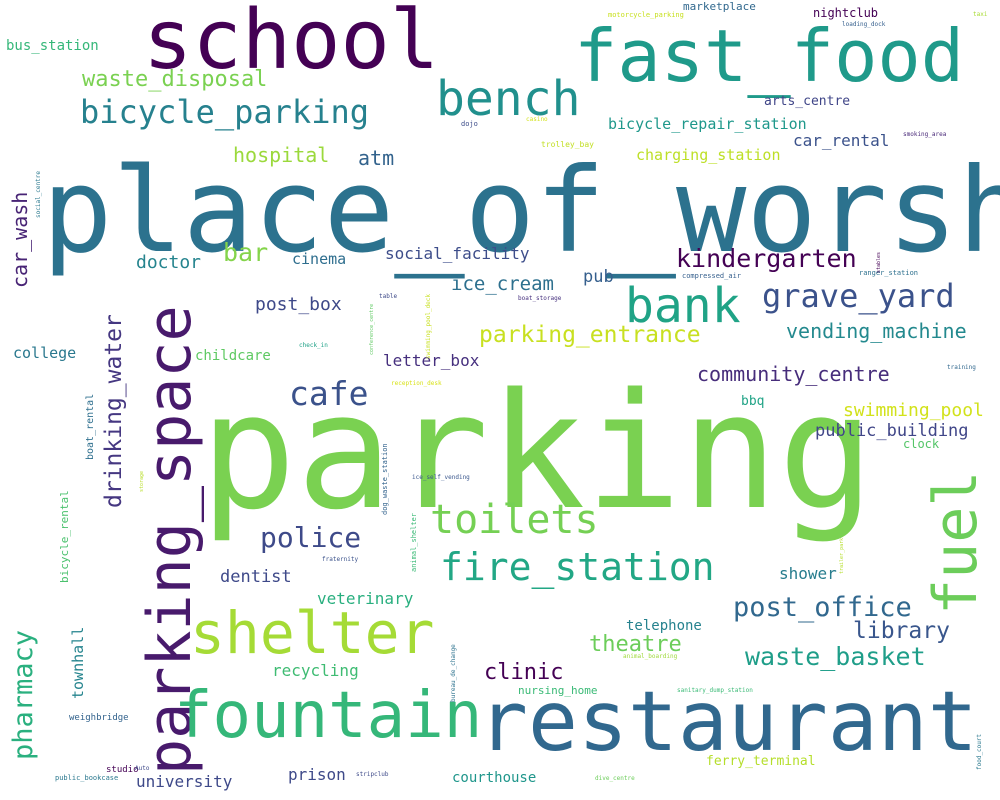  Describe the element at coordinates (979, 751) in the screenshot. I see `word-food-court: food_court` at that location.